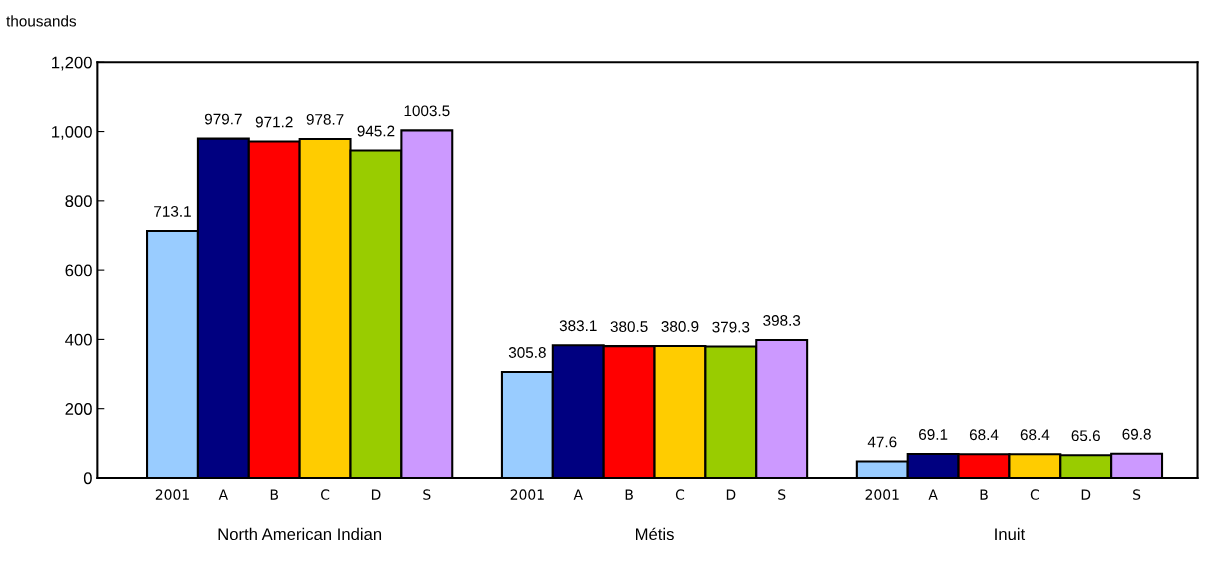 Image resolution: width=1217 pixels, height=561 pixels. What do you see at coordinates (223, 494) in the screenshot?
I see `series-label: A` at bounding box center [223, 494].